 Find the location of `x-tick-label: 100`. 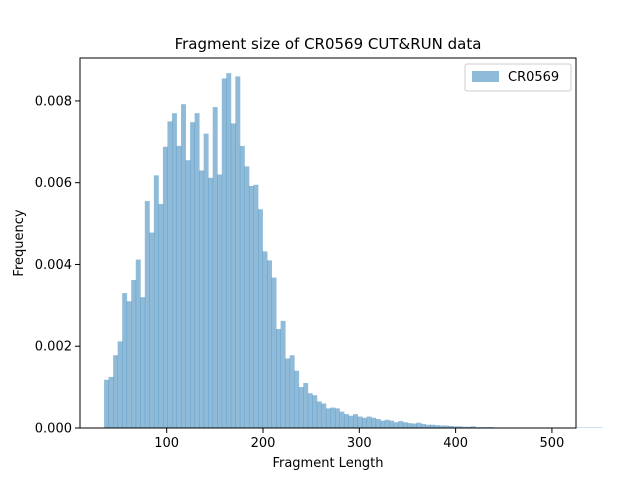

x-tick-label: 100 is located at coordinates (166, 443).